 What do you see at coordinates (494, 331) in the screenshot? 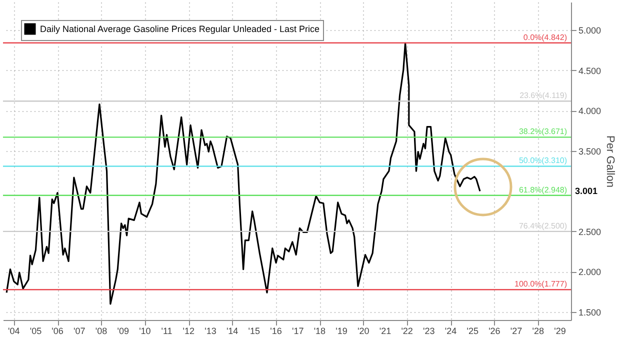
I see `x-tick-label: '26` at bounding box center [494, 331].